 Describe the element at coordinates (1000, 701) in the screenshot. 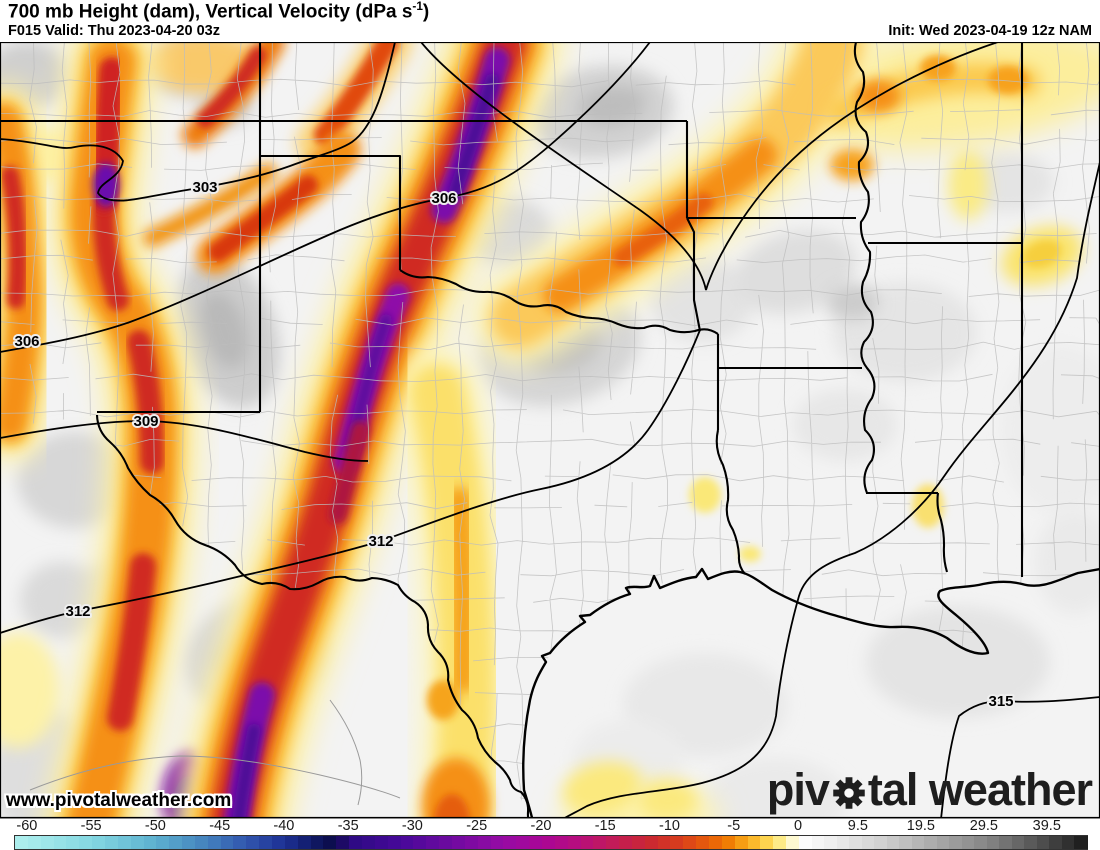

I see `contour-label: 315` at that location.